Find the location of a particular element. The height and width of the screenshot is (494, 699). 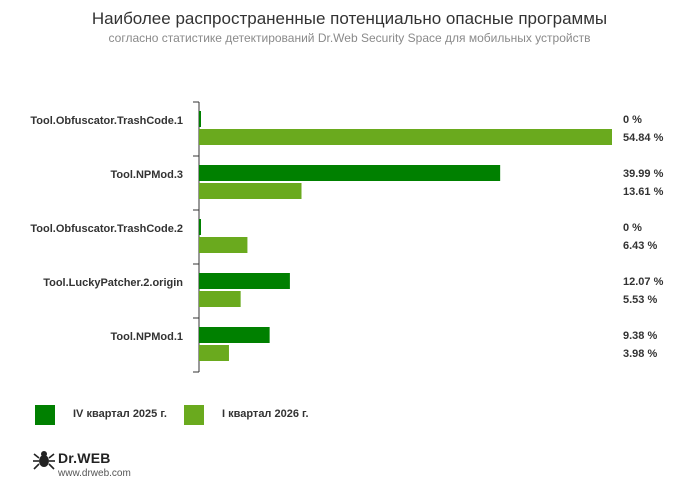

data-label-series-1: 12.07 % is located at coordinates (643, 282).